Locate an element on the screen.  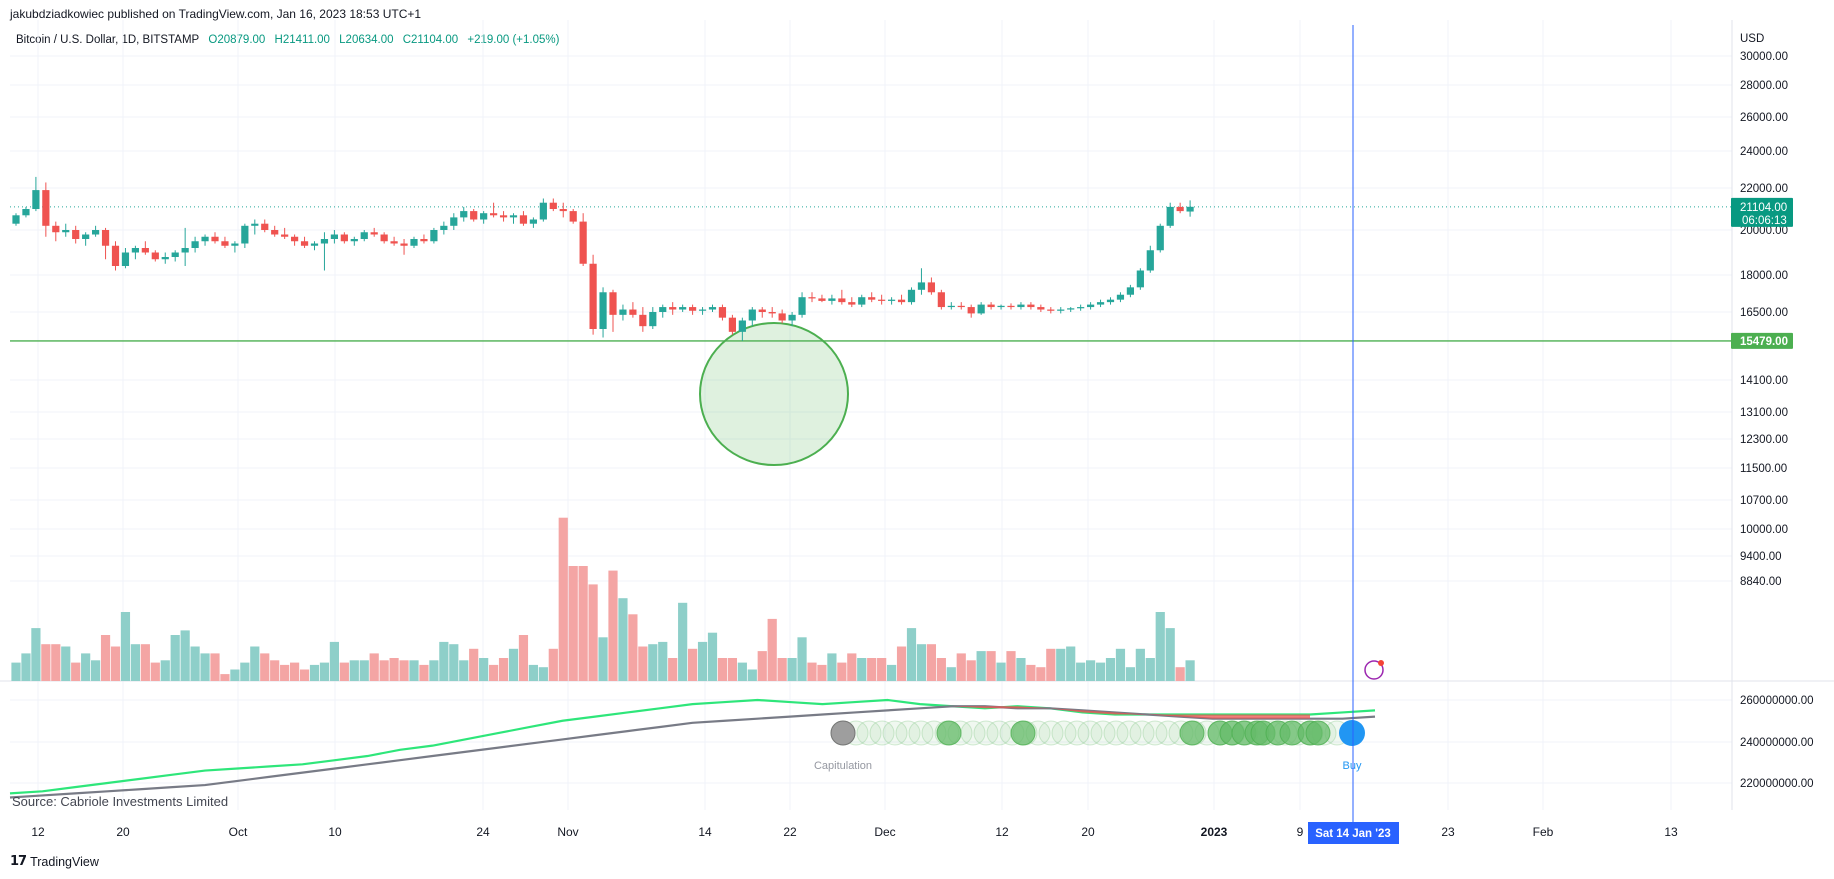
symbol-name: Bitcoin / U.S. Dollar, 1D, BITSTAMP is located at coordinates (108, 40).